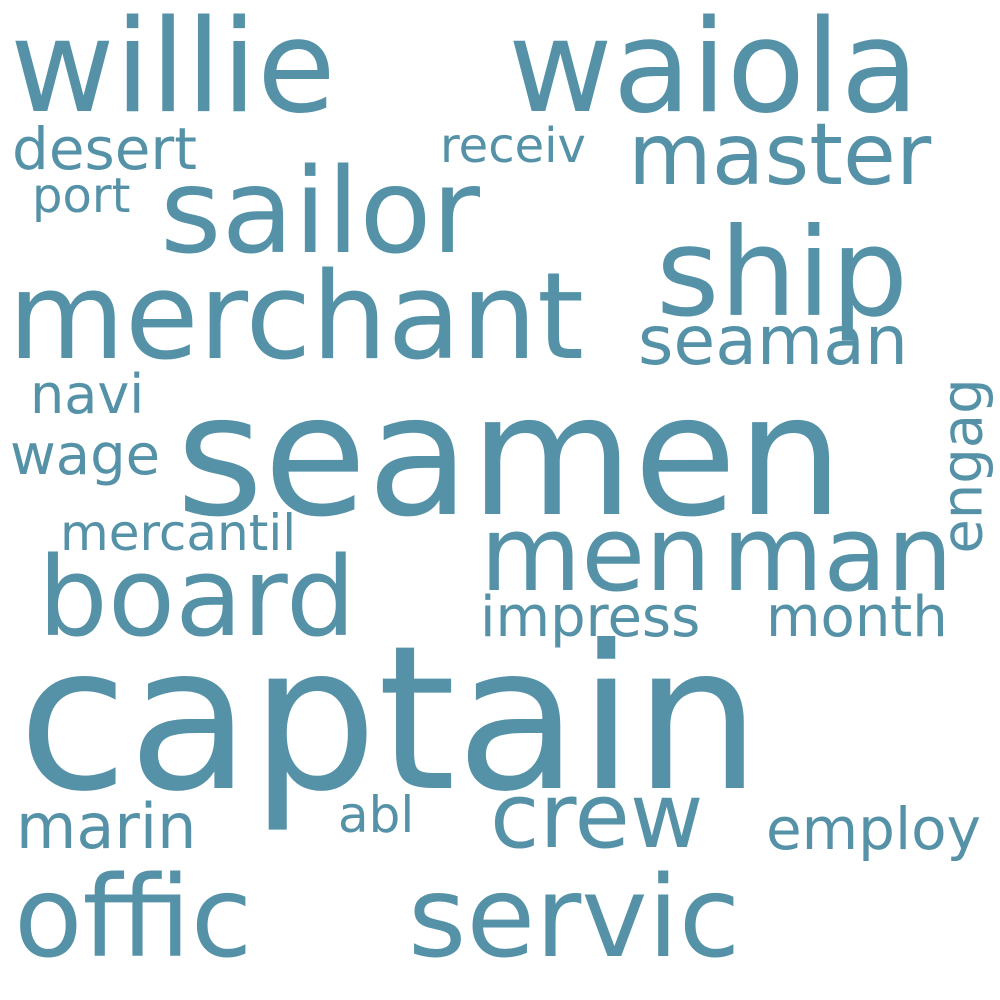 Image resolution: width=1000 pixels, height=1000 pixels. What do you see at coordinates (590, 617) in the screenshot?
I see `word-impress: impress` at bounding box center [590, 617].